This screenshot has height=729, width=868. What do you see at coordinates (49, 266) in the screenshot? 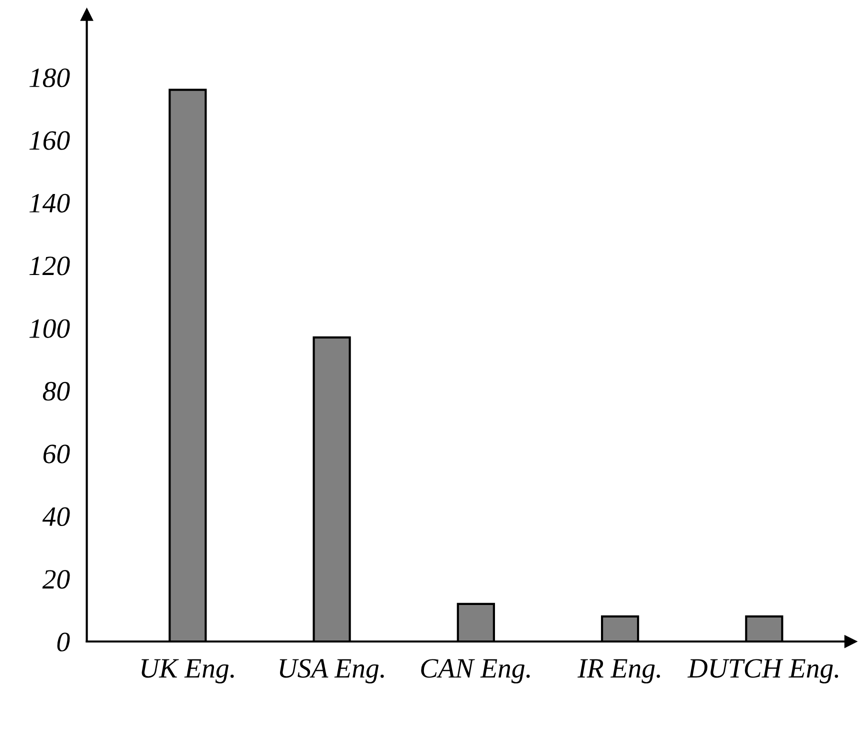
I see `y-tick-label: 120` at bounding box center [49, 266].